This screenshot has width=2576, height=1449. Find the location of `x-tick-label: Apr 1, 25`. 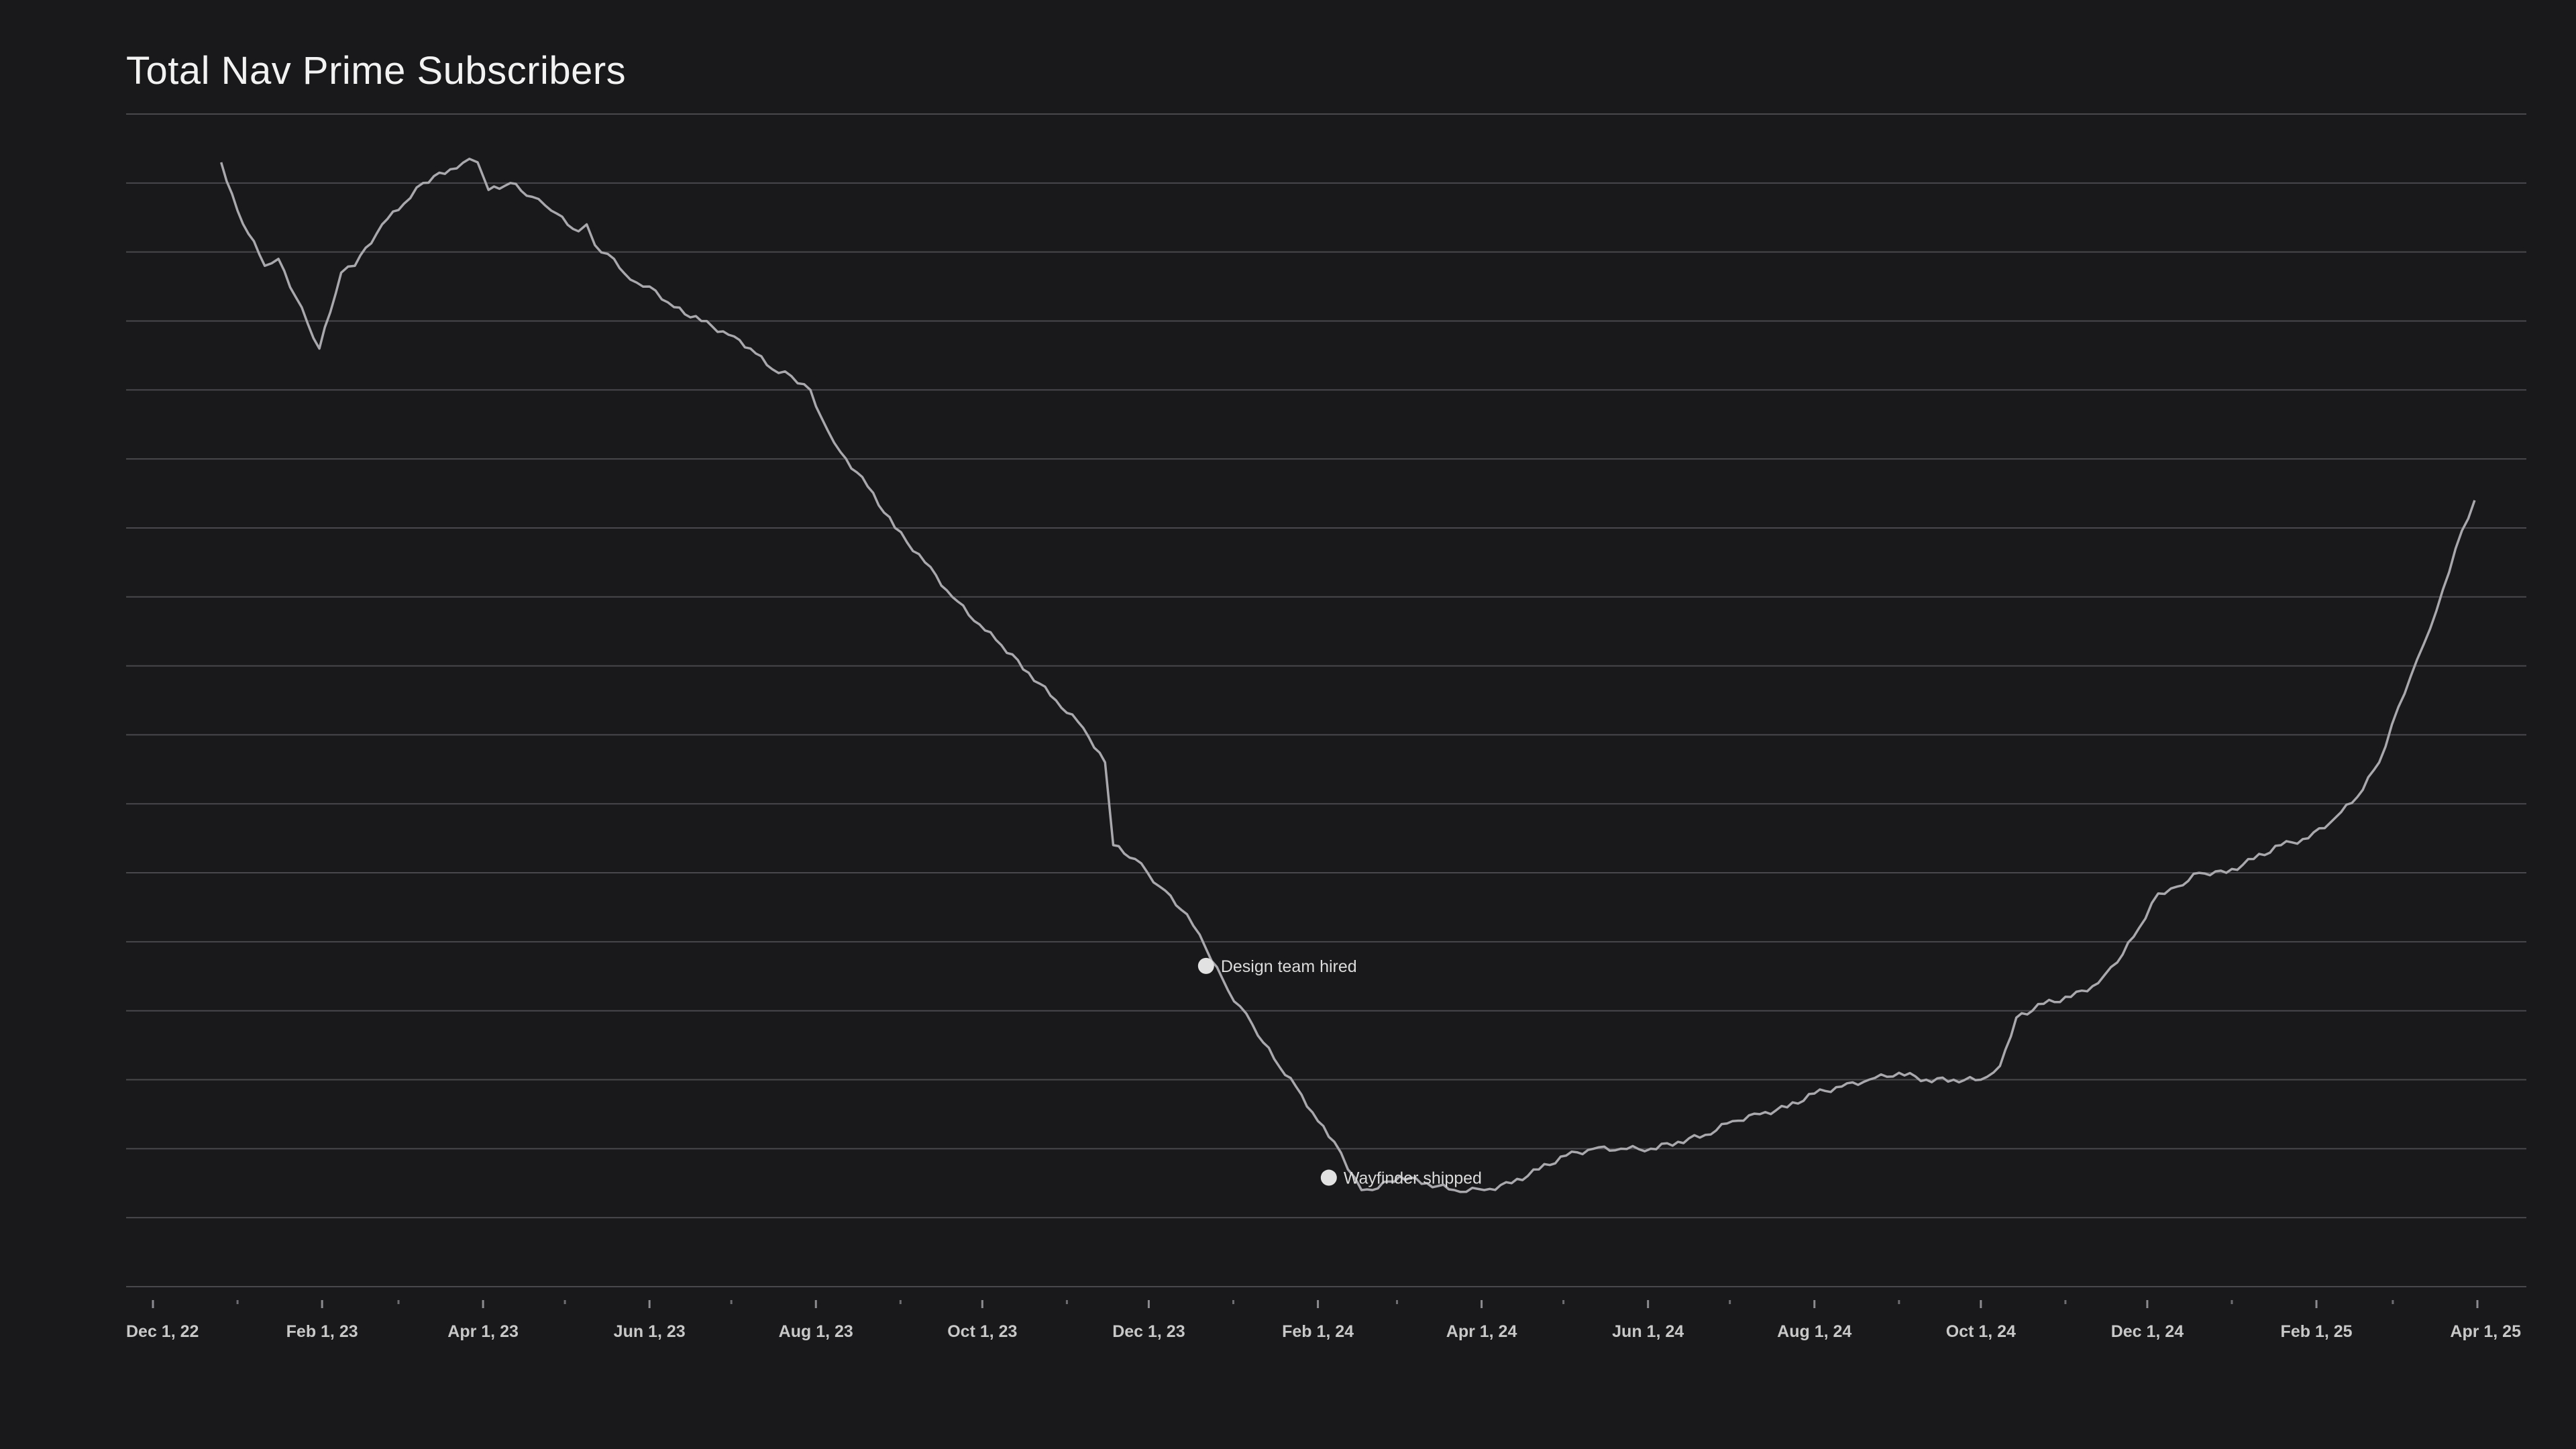

x-tick-label: Apr 1, 25 is located at coordinates (2485, 1331).